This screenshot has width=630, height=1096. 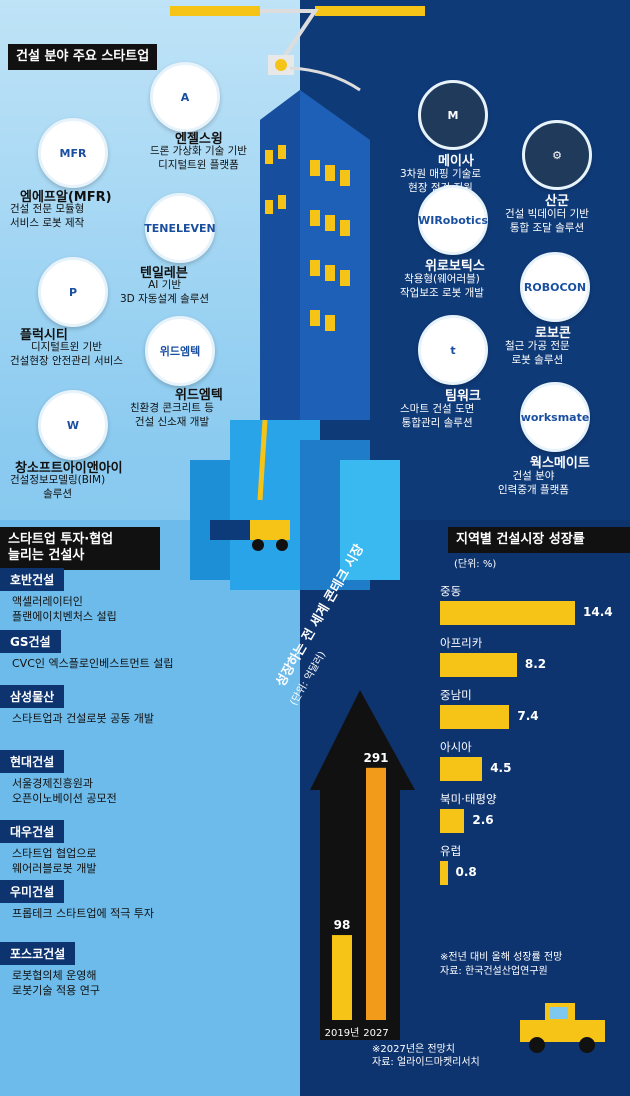 I want to click on startup-logo-left-3: P, so click(x=73, y=292).